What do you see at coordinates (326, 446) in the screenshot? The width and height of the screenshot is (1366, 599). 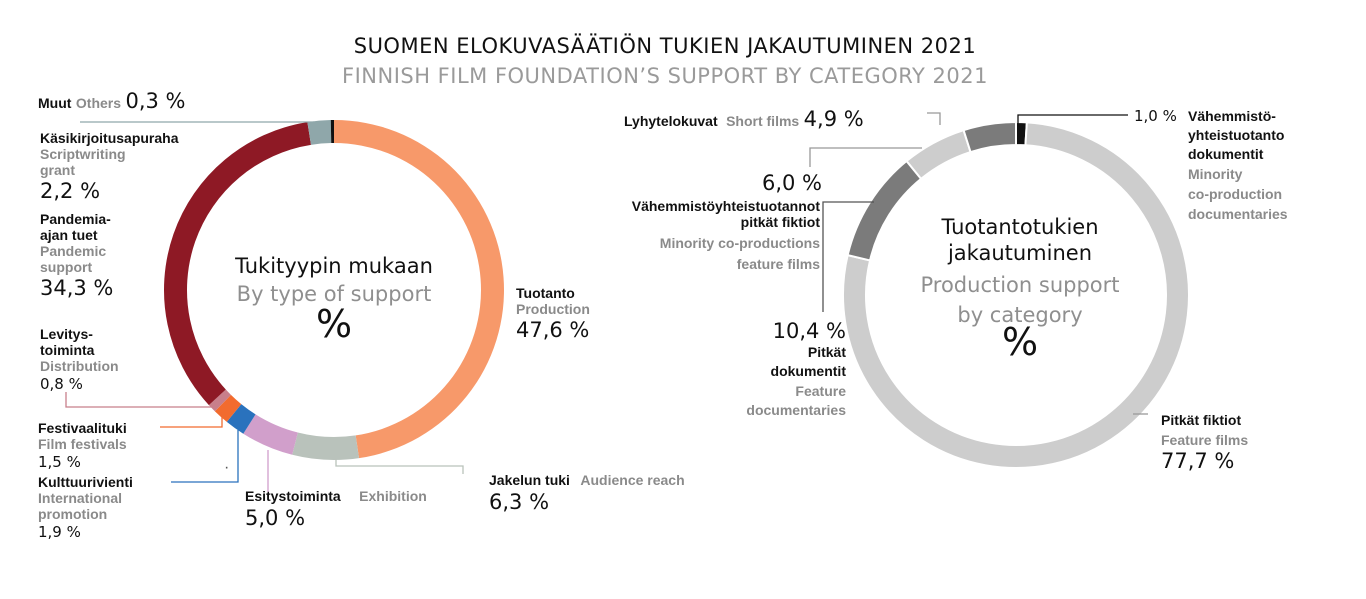 I see `slice-audience-reach` at bounding box center [326, 446].